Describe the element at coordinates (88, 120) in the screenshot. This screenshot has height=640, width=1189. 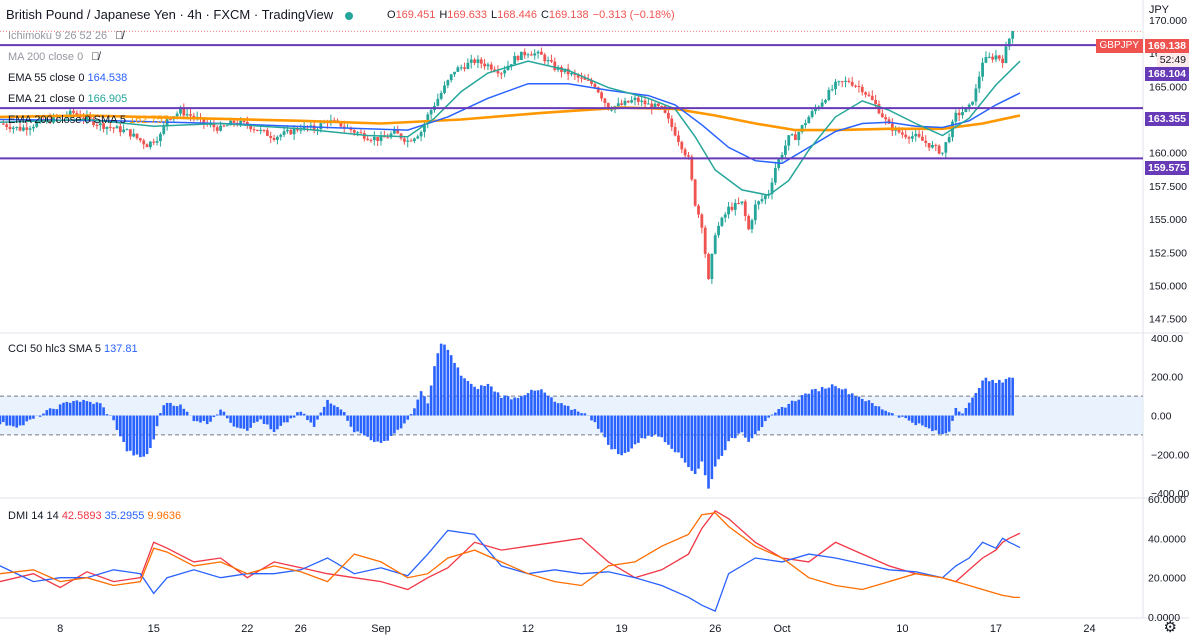
I see `legend-ema200: EMA 200 close 0 SMA 5 162.757` at that location.